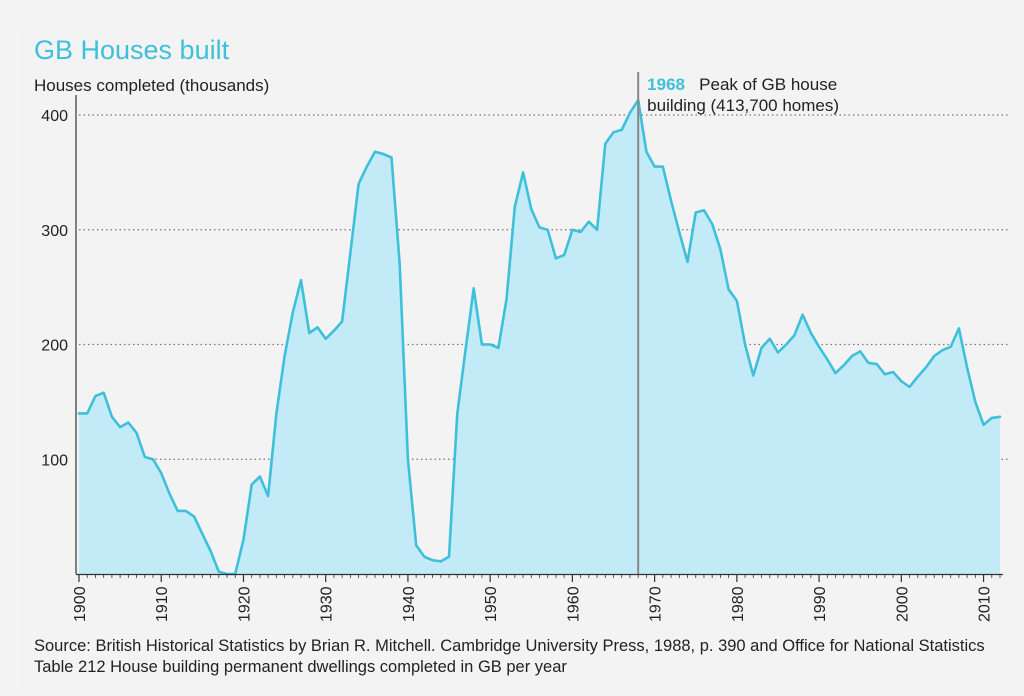 This screenshot has height=696, width=1024. I want to click on annotation-text-line2: building (413,700 homes), so click(743, 105).